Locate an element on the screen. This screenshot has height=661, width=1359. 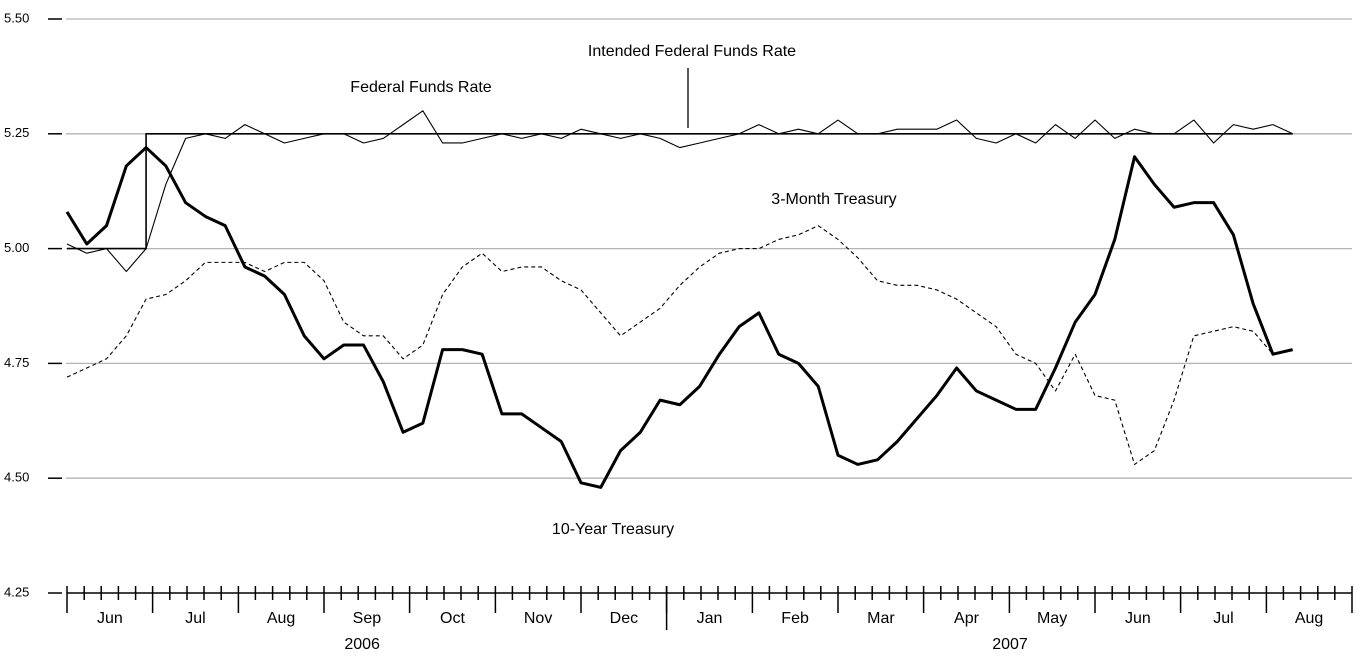
x-tick-label: Dec is located at coordinates (624, 618).